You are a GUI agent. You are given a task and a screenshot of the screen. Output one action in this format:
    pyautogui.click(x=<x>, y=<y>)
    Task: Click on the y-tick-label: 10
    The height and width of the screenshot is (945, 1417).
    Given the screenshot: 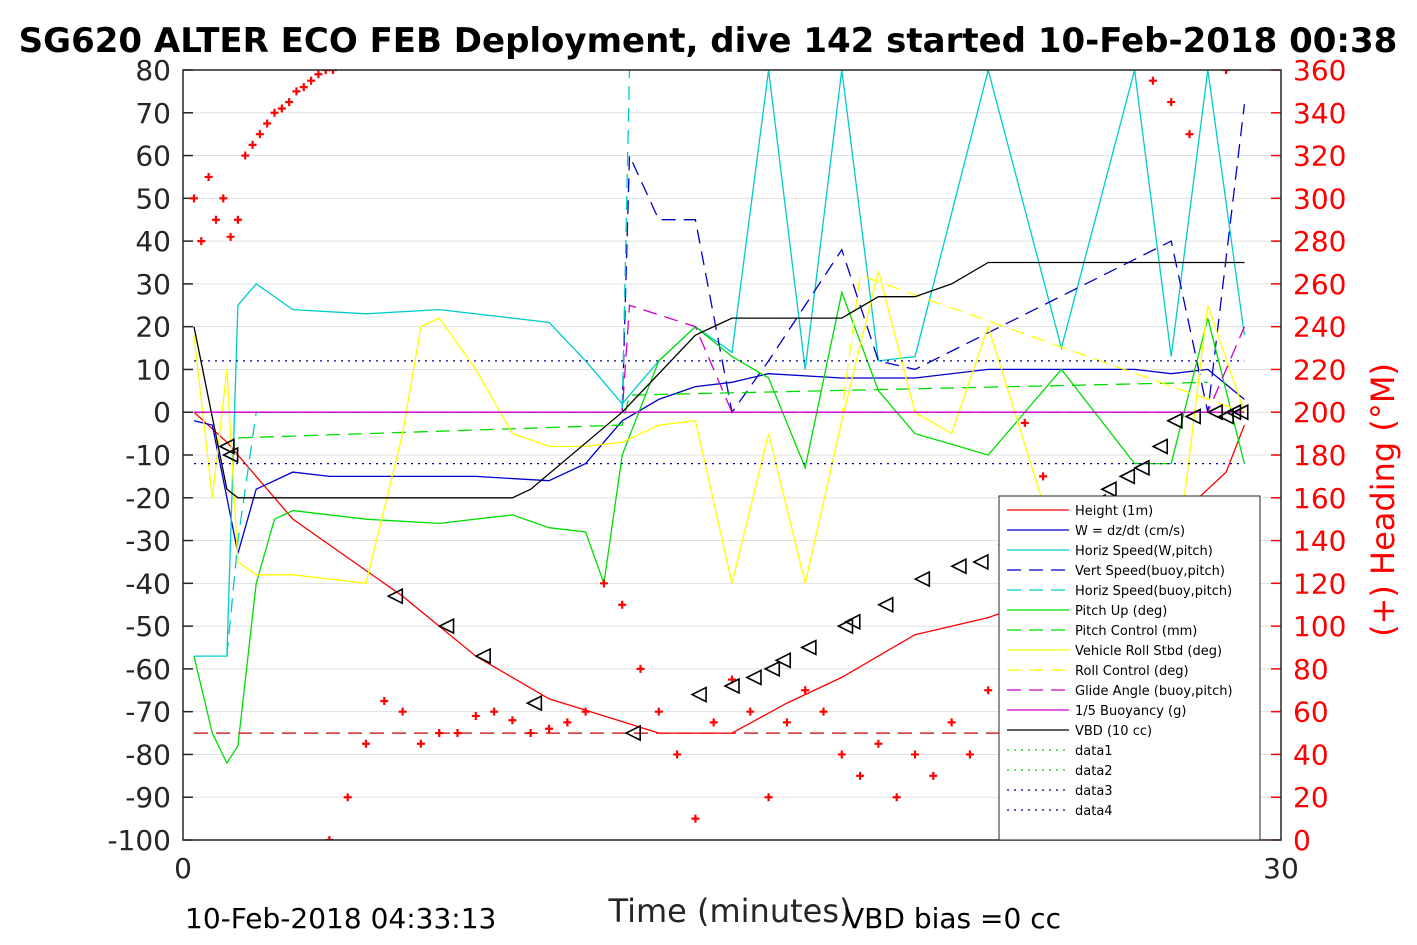 What is the action you would take?
    pyautogui.click(x=153, y=369)
    